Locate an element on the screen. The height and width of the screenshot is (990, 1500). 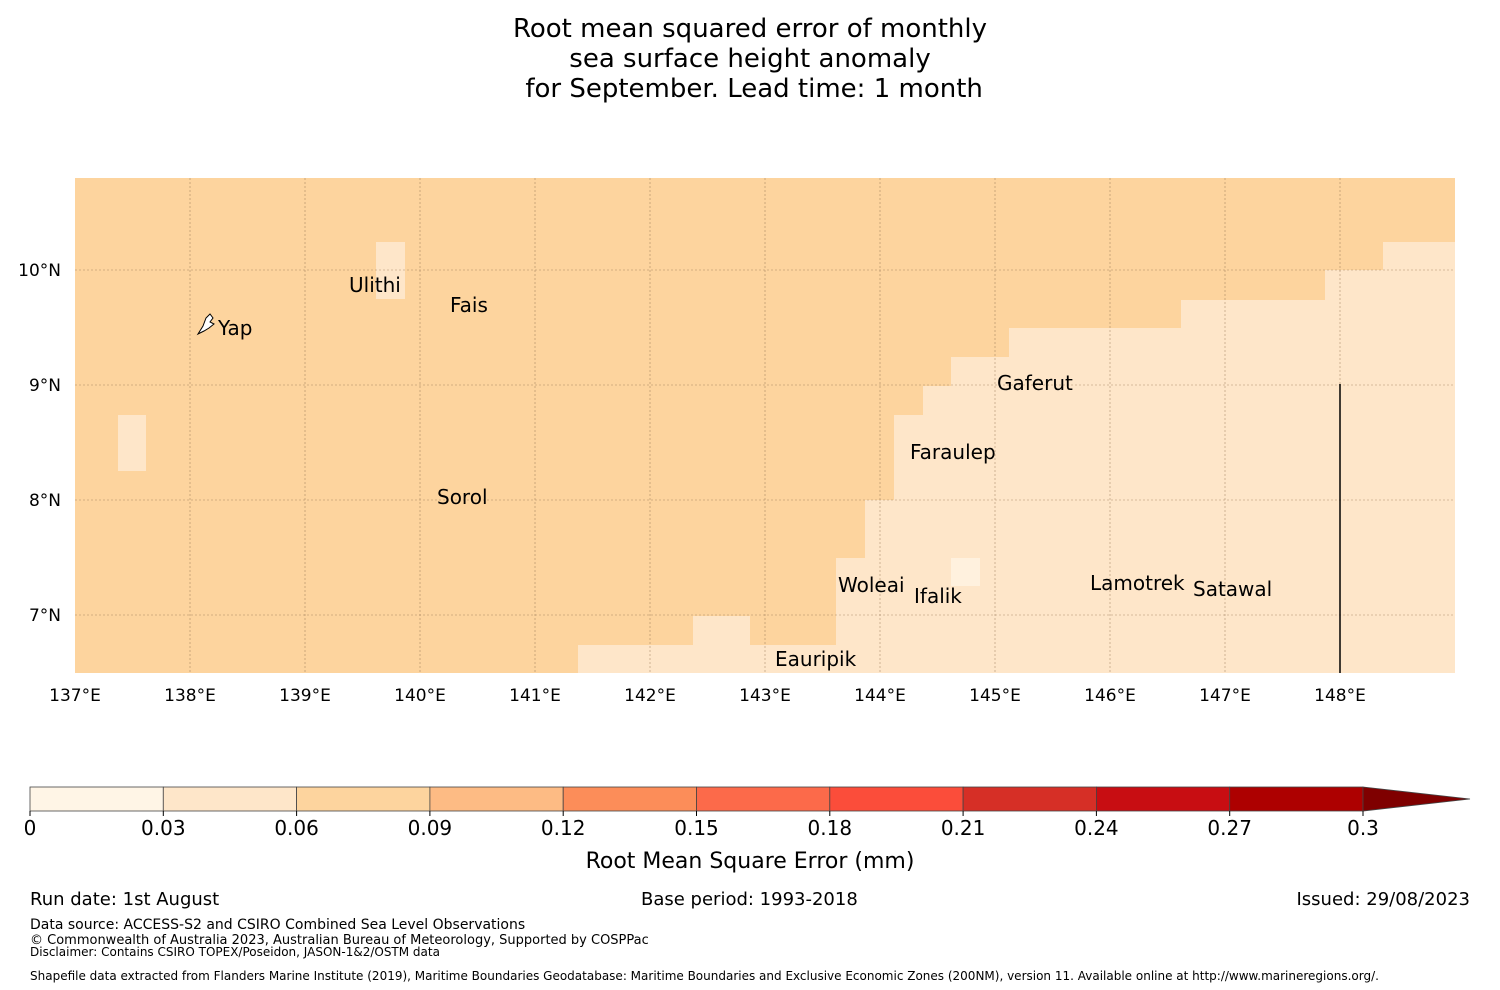
colorbar-tick-label: 0.09 is located at coordinates (430, 828).